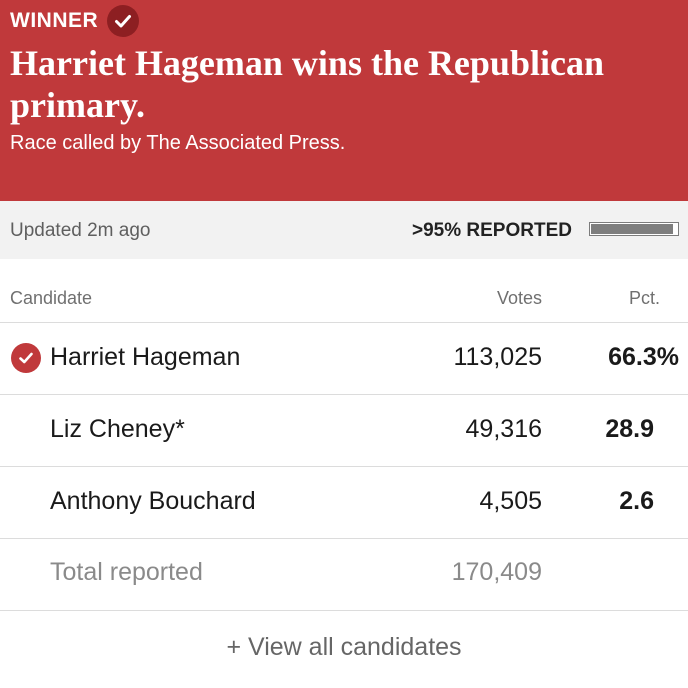 The image size is (688, 688). Describe the element at coordinates (178, 143) in the screenshot. I see `race-called-note: Race called by The Associated Press.` at that location.